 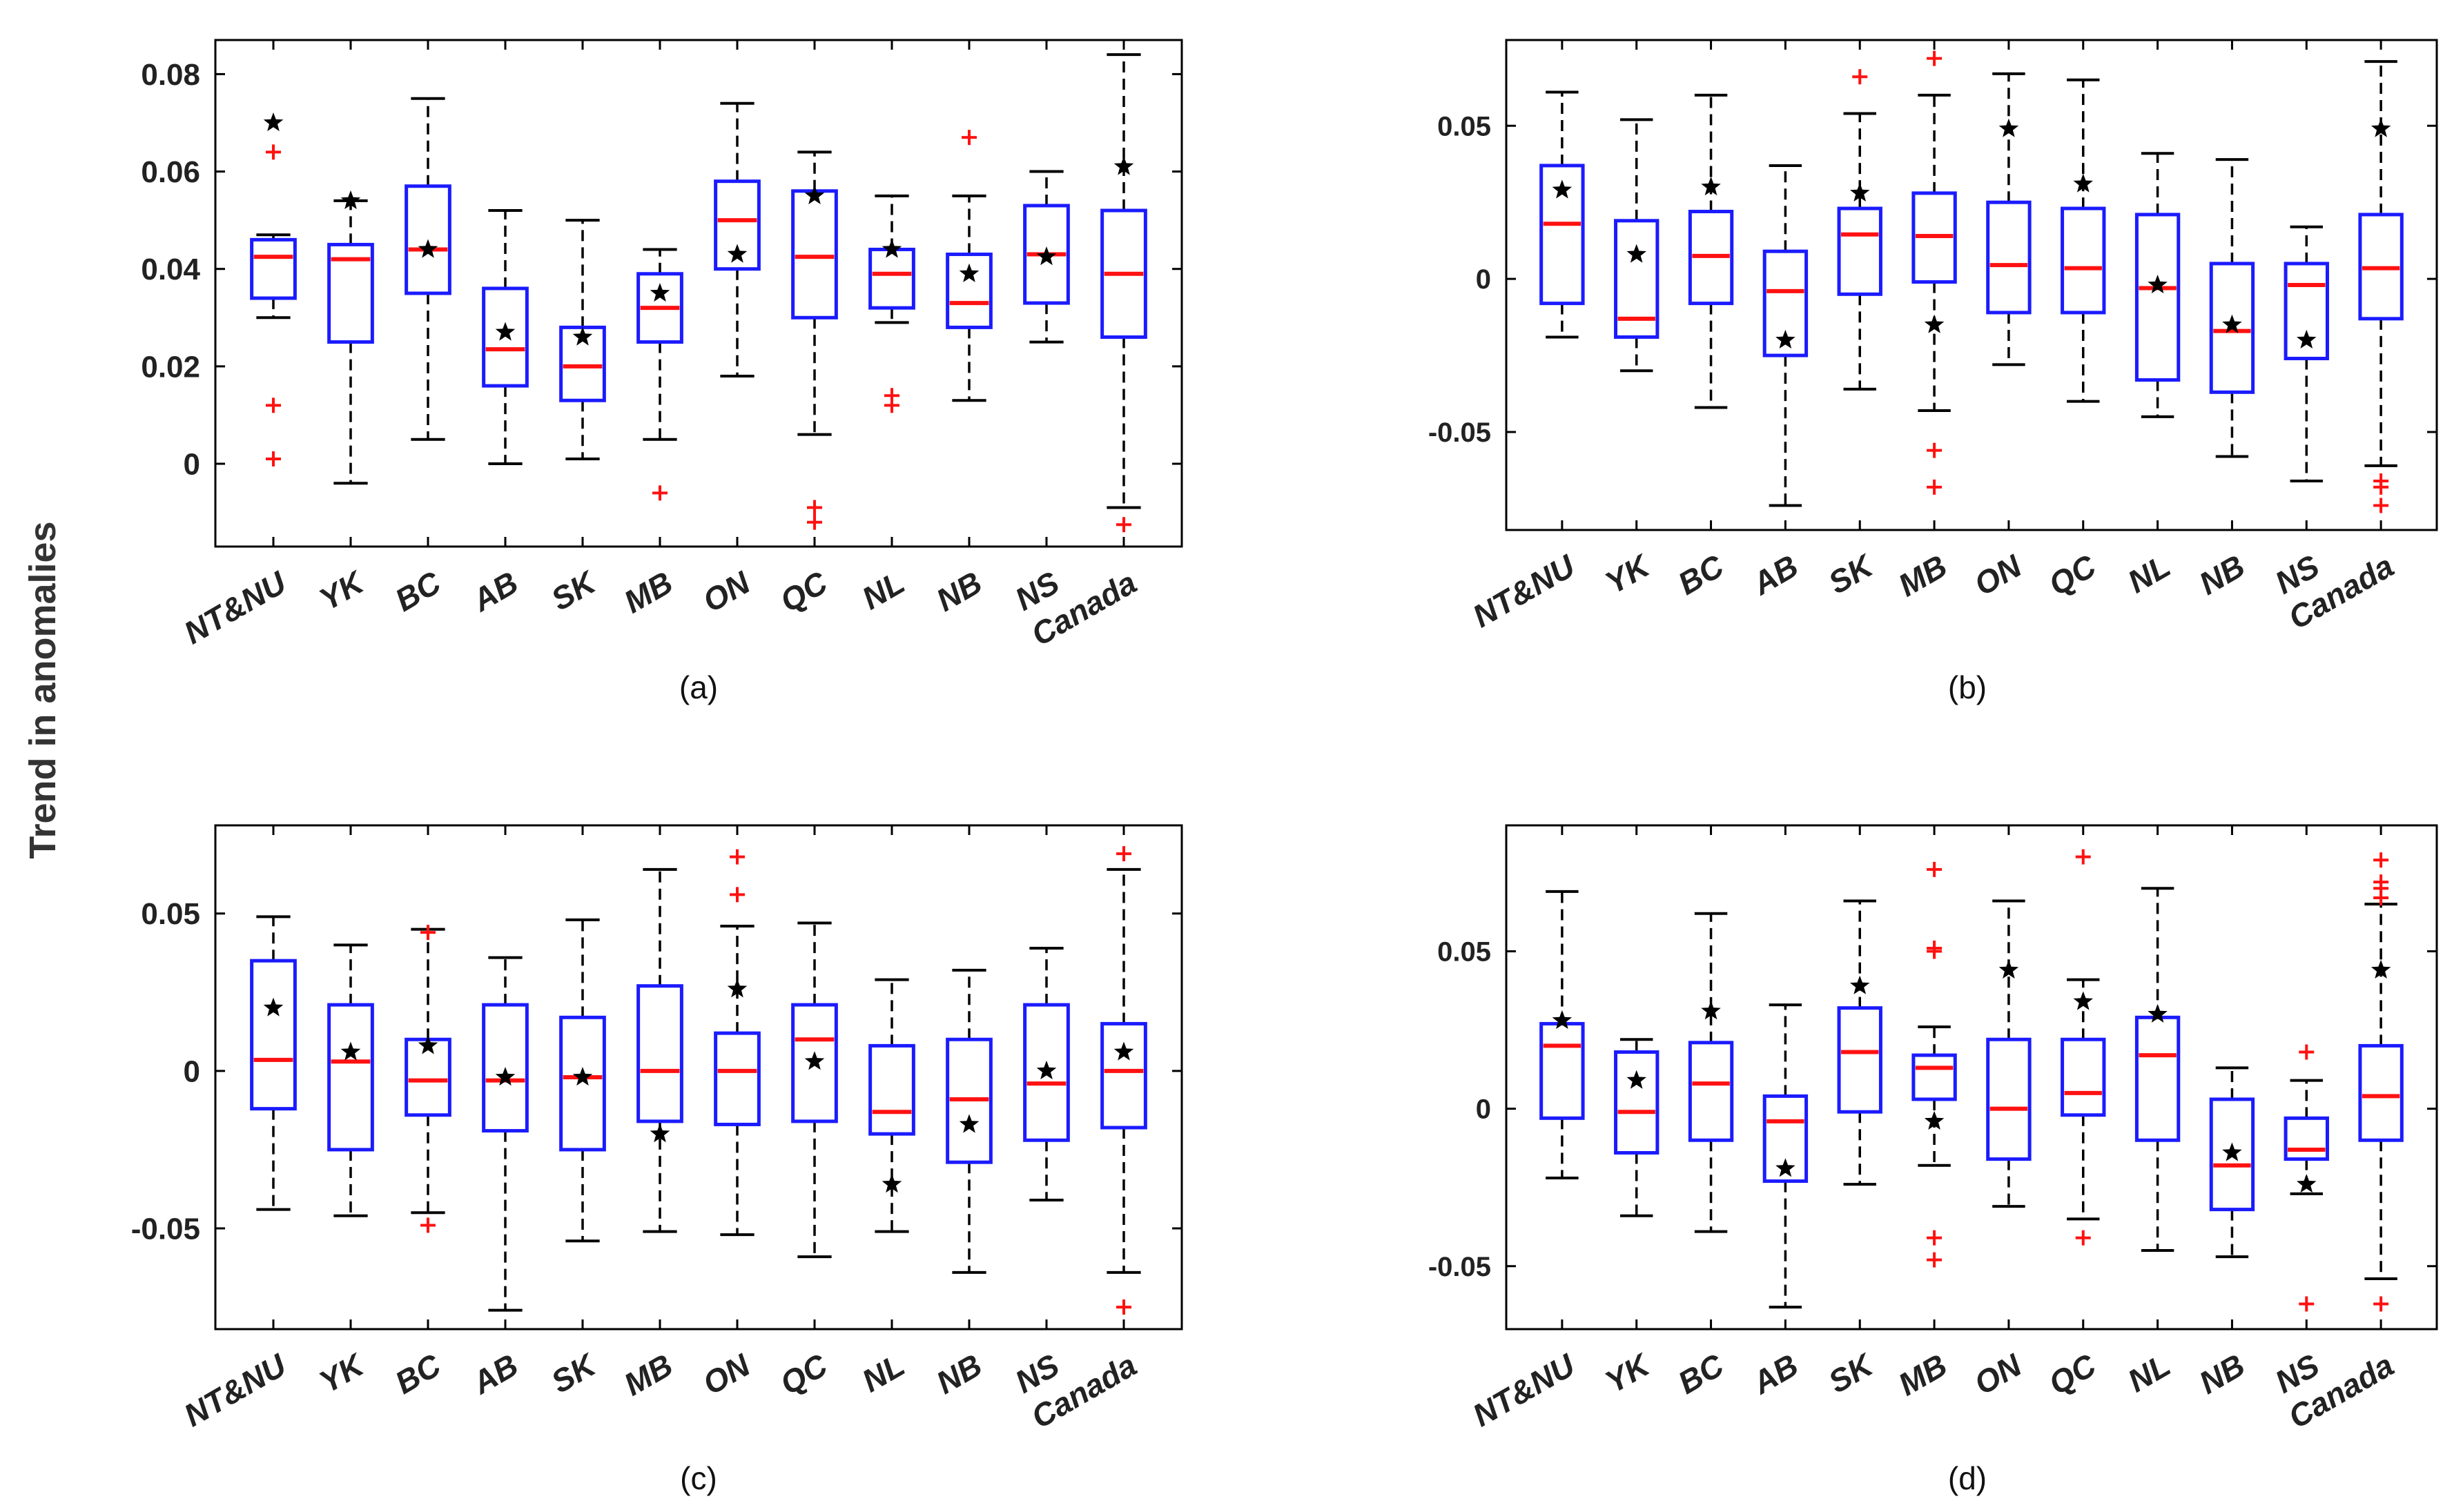 I want to click on ytick-label: 0.02, so click(x=170, y=367).